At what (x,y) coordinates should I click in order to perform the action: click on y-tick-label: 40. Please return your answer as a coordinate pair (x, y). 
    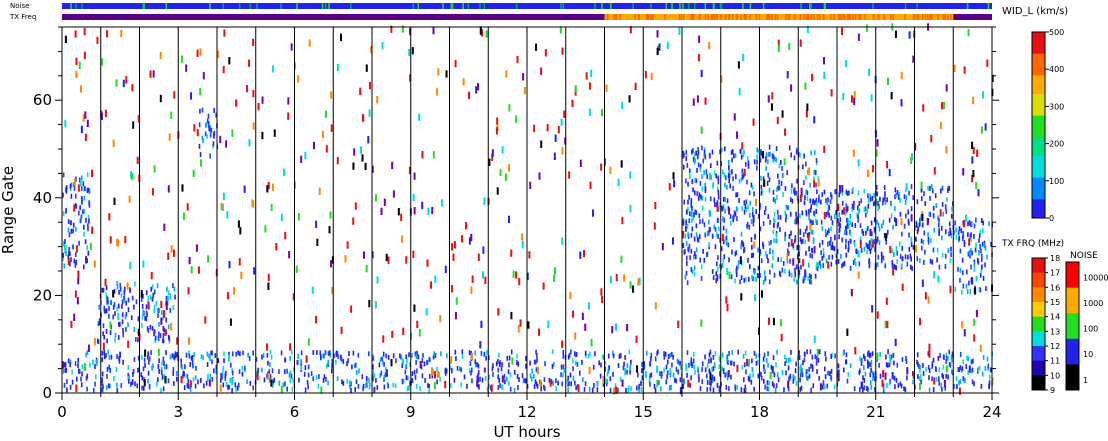
    Looking at the image, I should click on (42, 198).